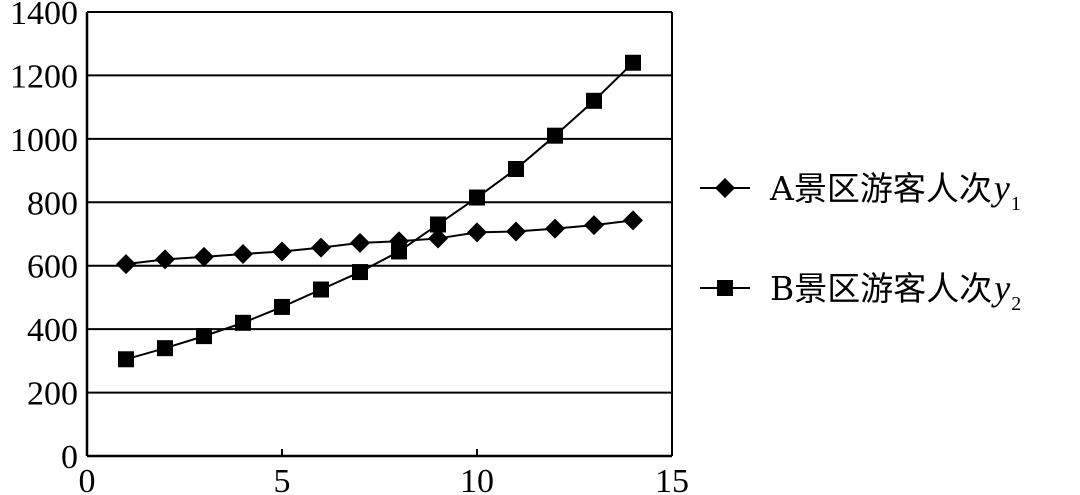  I want to click on y-axis-tick-labels: 0 200 400 600 800 1000 1200 1400, so click(44, 238).